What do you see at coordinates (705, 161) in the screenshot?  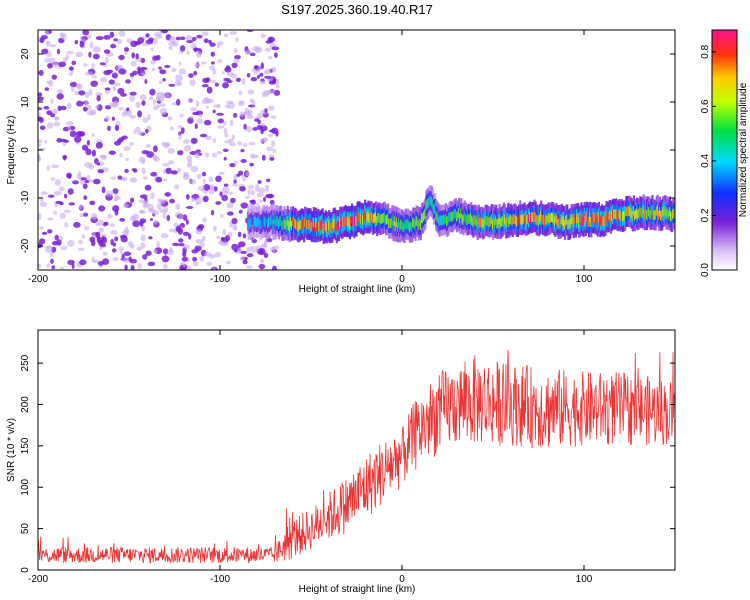 I see `colorbar-tick-label: 0.4` at bounding box center [705, 161].